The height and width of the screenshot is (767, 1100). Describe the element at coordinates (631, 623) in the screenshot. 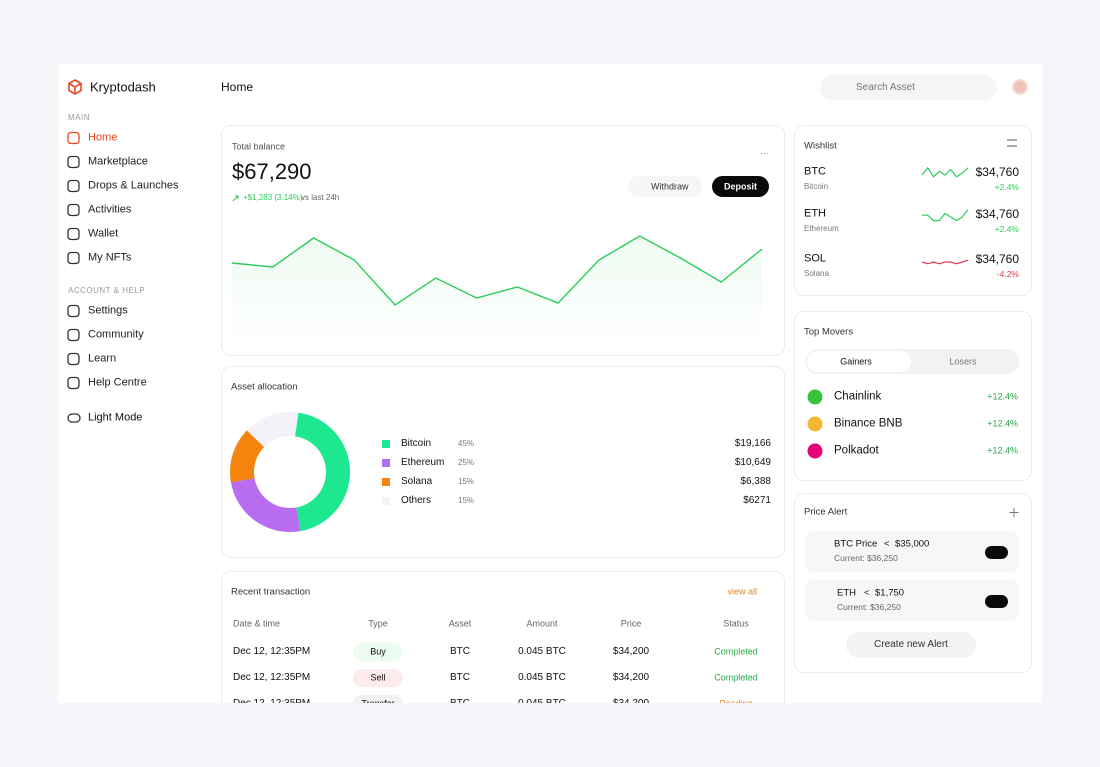

I see `column-header: Price` at that location.